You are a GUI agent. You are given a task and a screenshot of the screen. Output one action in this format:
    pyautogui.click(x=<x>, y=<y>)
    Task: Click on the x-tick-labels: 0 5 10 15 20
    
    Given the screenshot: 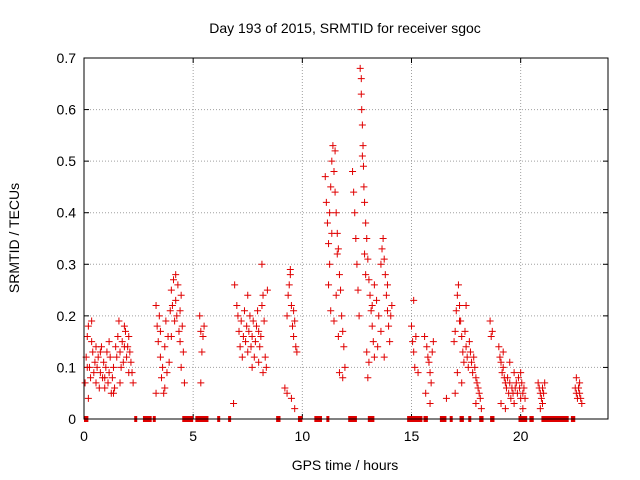 What is the action you would take?
    pyautogui.click(x=304, y=436)
    